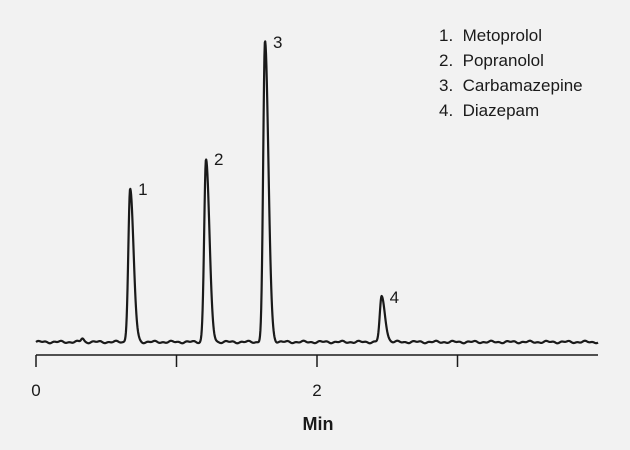  Describe the element at coordinates (277, 42) in the screenshot. I see `peak-label-3: 3` at that location.